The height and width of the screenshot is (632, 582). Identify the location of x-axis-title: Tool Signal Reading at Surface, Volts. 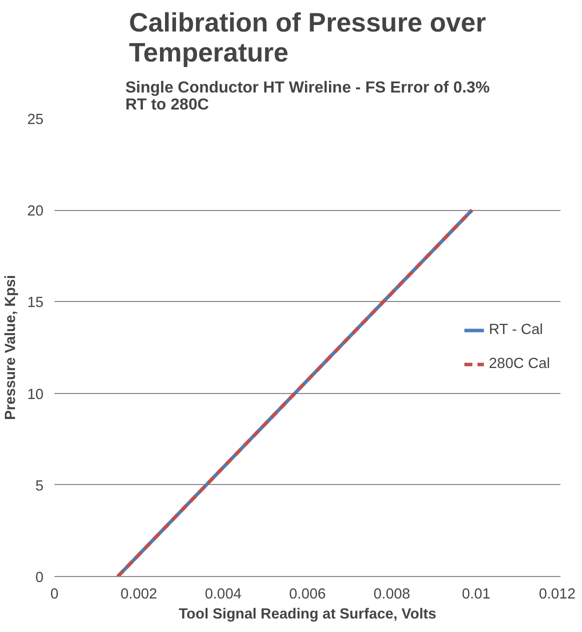
(307, 614).